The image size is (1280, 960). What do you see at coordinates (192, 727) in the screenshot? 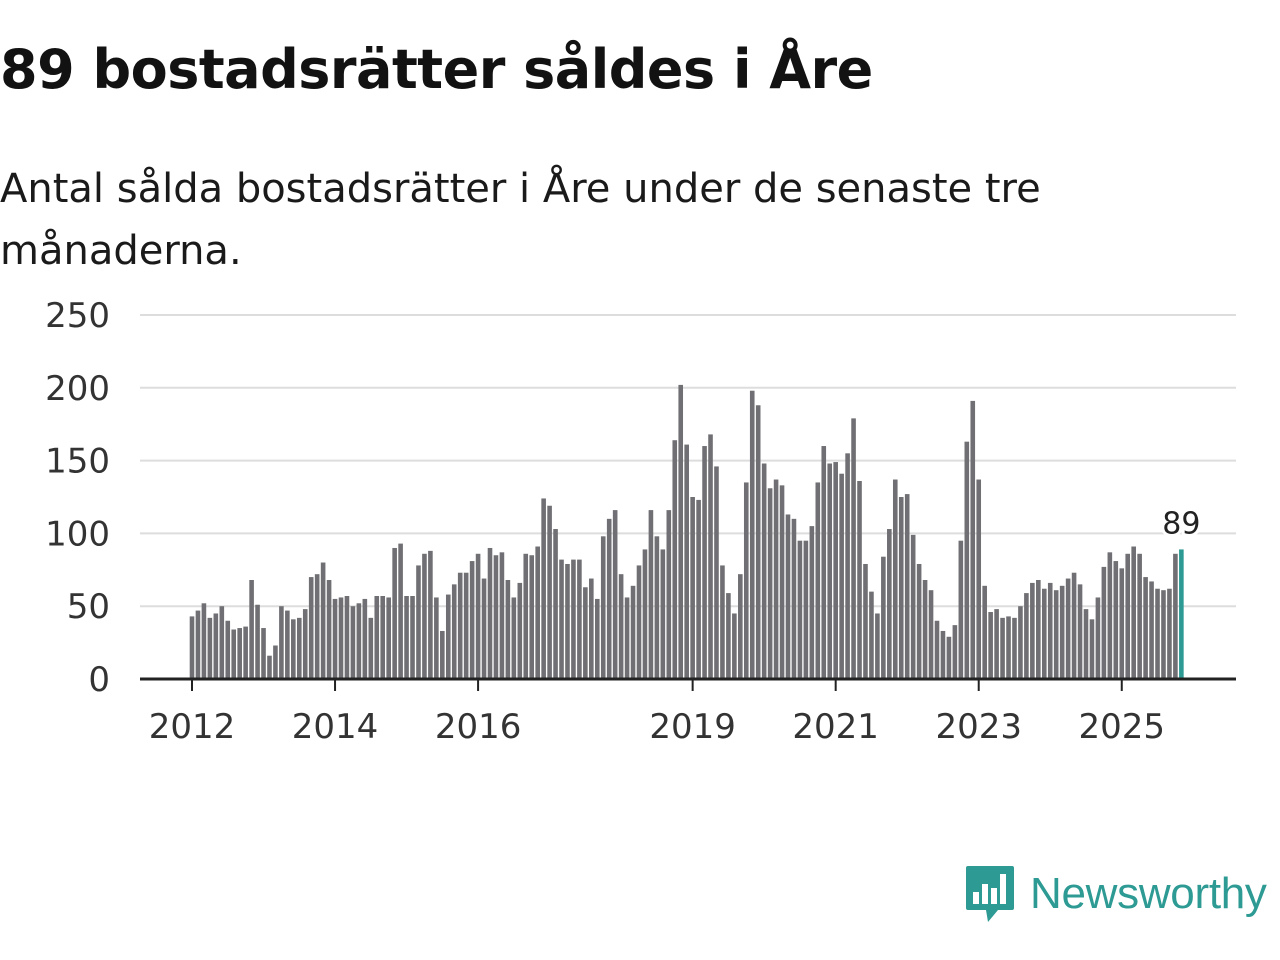
I see `x-tick-label: 2012` at bounding box center [192, 727].